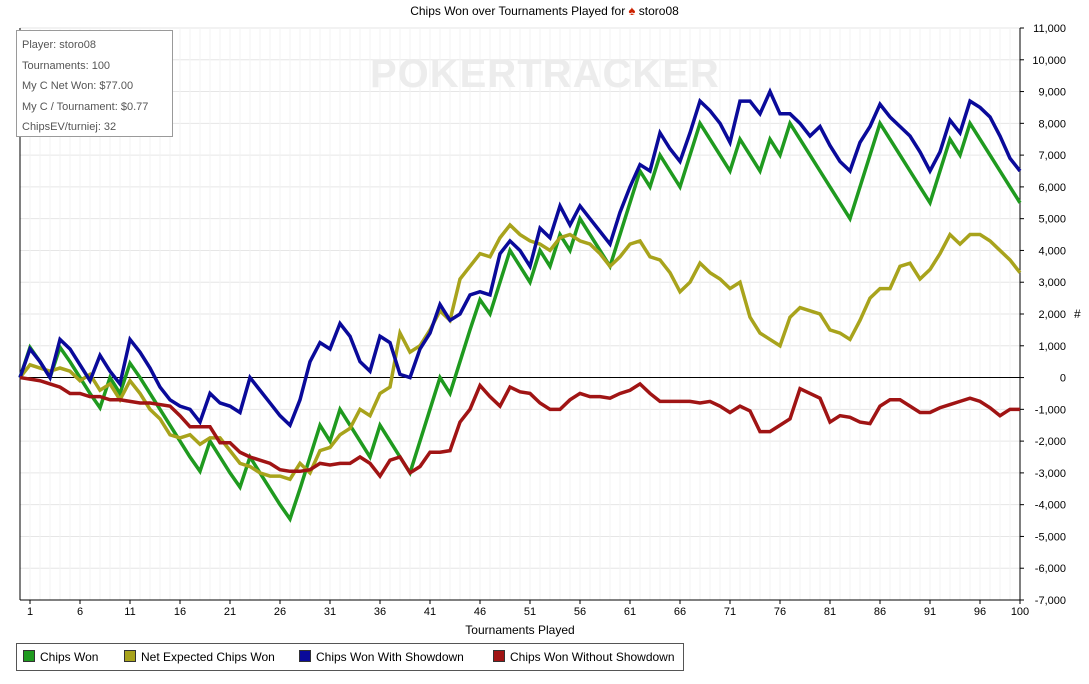 This screenshot has height=684, width=1089. What do you see at coordinates (69, 657) in the screenshot?
I see `legend-label: Chips Won` at bounding box center [69, 657].